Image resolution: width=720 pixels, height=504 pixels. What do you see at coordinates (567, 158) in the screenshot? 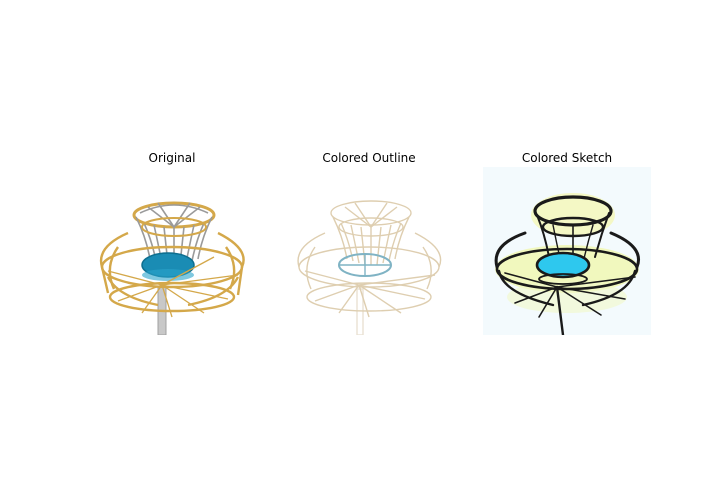
I see `panel-title-colored-sketch: Colored Sketch` at bounding box center [567, 158].